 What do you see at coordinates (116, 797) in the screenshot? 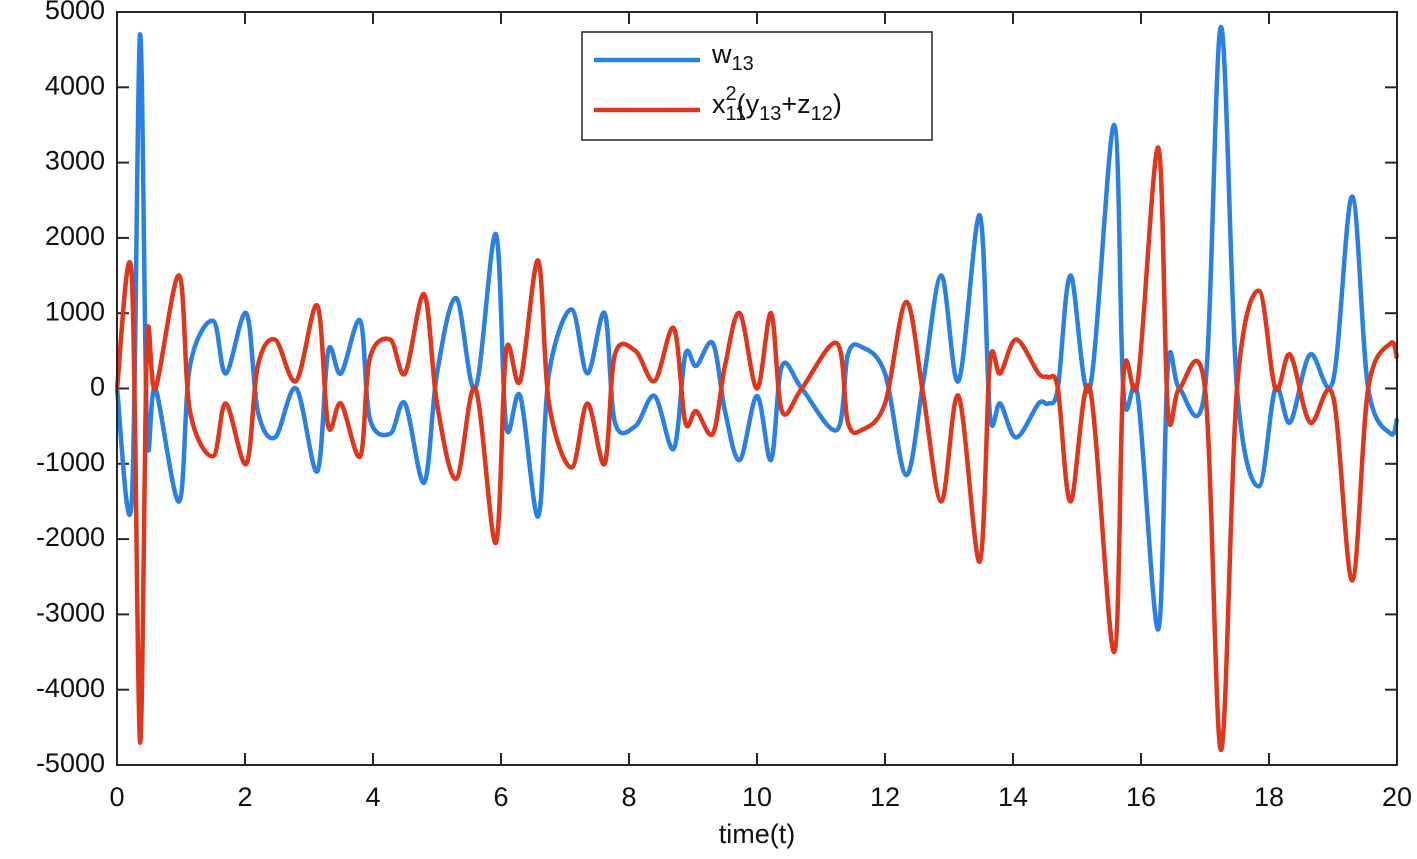
I see `x-tick-label: 0` at bounding box center [116, 797].